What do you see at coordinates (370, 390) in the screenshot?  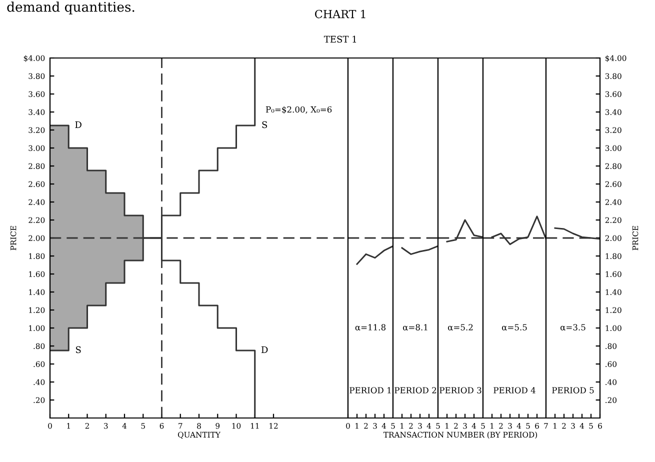 I see `annotation: PERIOD 1` at bounding box center [370, 390].